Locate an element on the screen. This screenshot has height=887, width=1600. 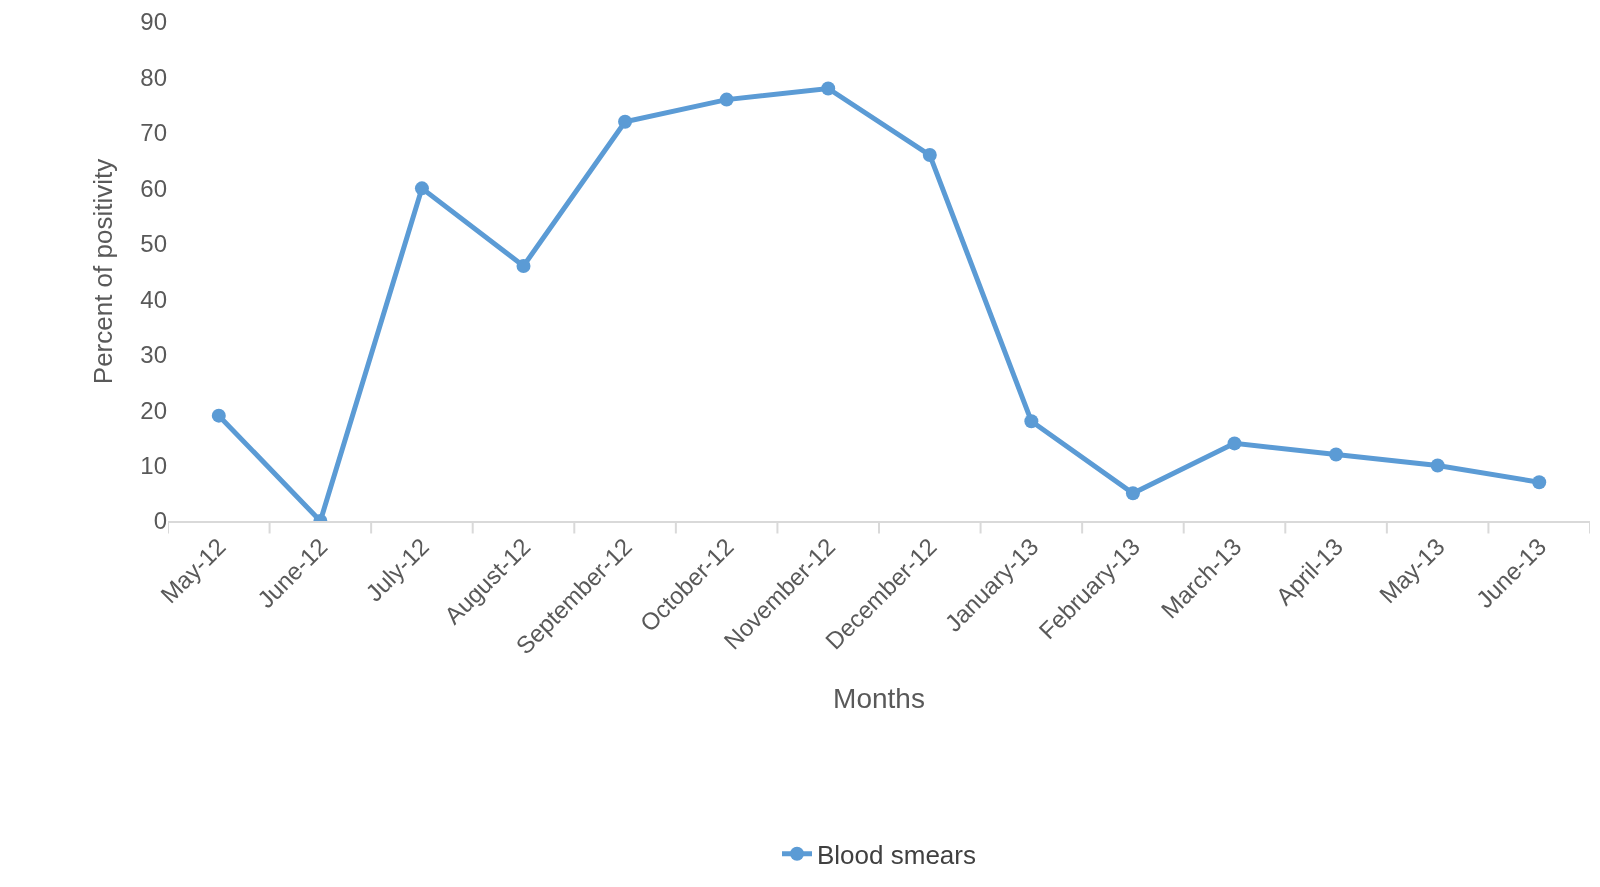
y-tick-label: 50 is located at coordinates (153, 244).